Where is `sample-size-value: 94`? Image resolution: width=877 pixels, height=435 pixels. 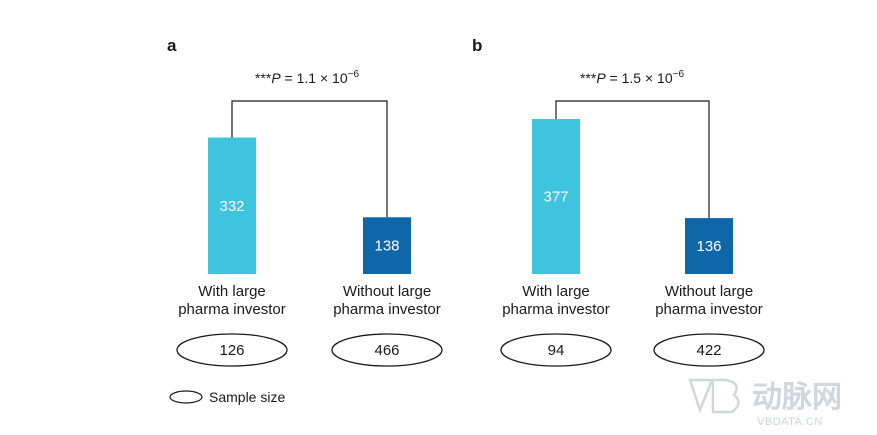 sample-size-value: 94 is located at coordinates (556, 350).